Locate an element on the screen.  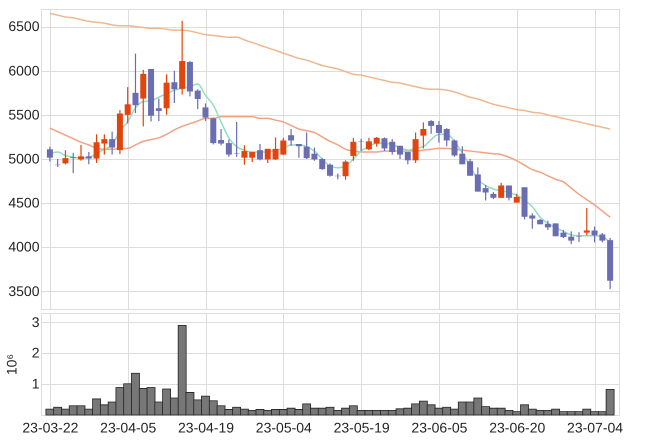
y-tick-label: 5000 is located at coordinates (24, 158).